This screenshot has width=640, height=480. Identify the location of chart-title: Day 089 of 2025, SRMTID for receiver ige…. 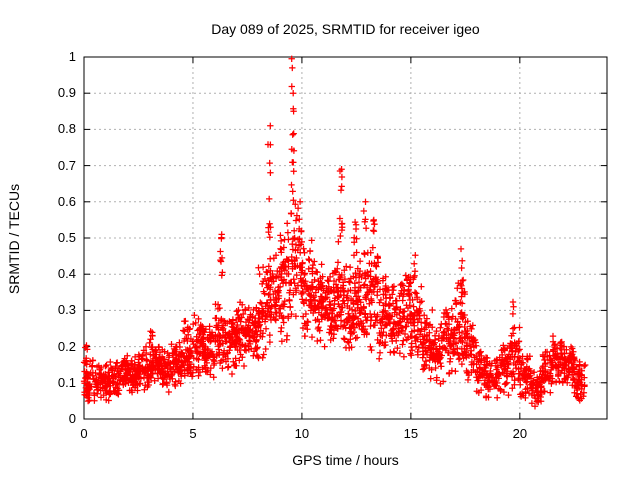
(345, 29).